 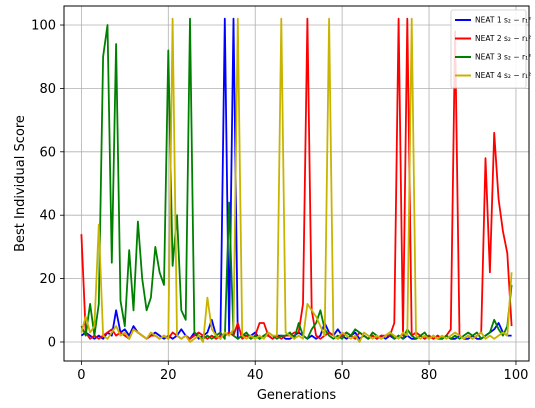 I want to click on x-tick-label: 60, so click(x=342, y=375).